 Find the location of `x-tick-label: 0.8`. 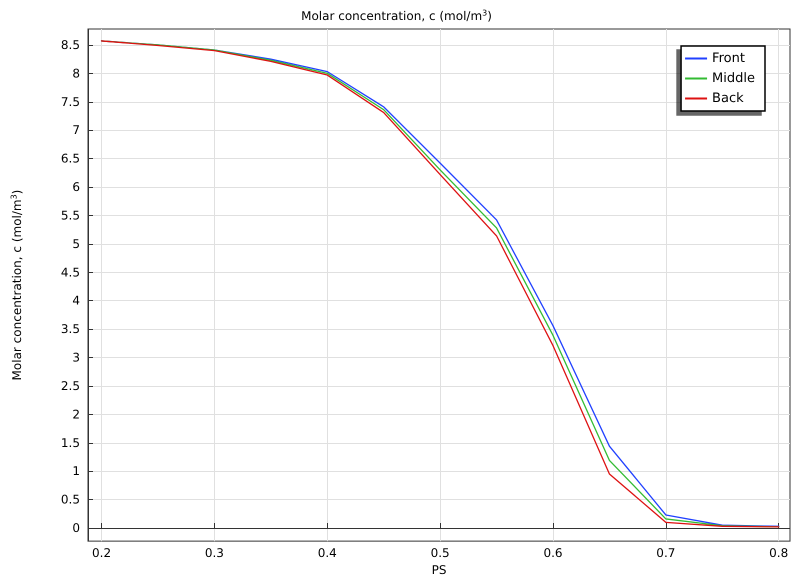

x-tick-label: 0.8 is located at coordinates (778, 553).